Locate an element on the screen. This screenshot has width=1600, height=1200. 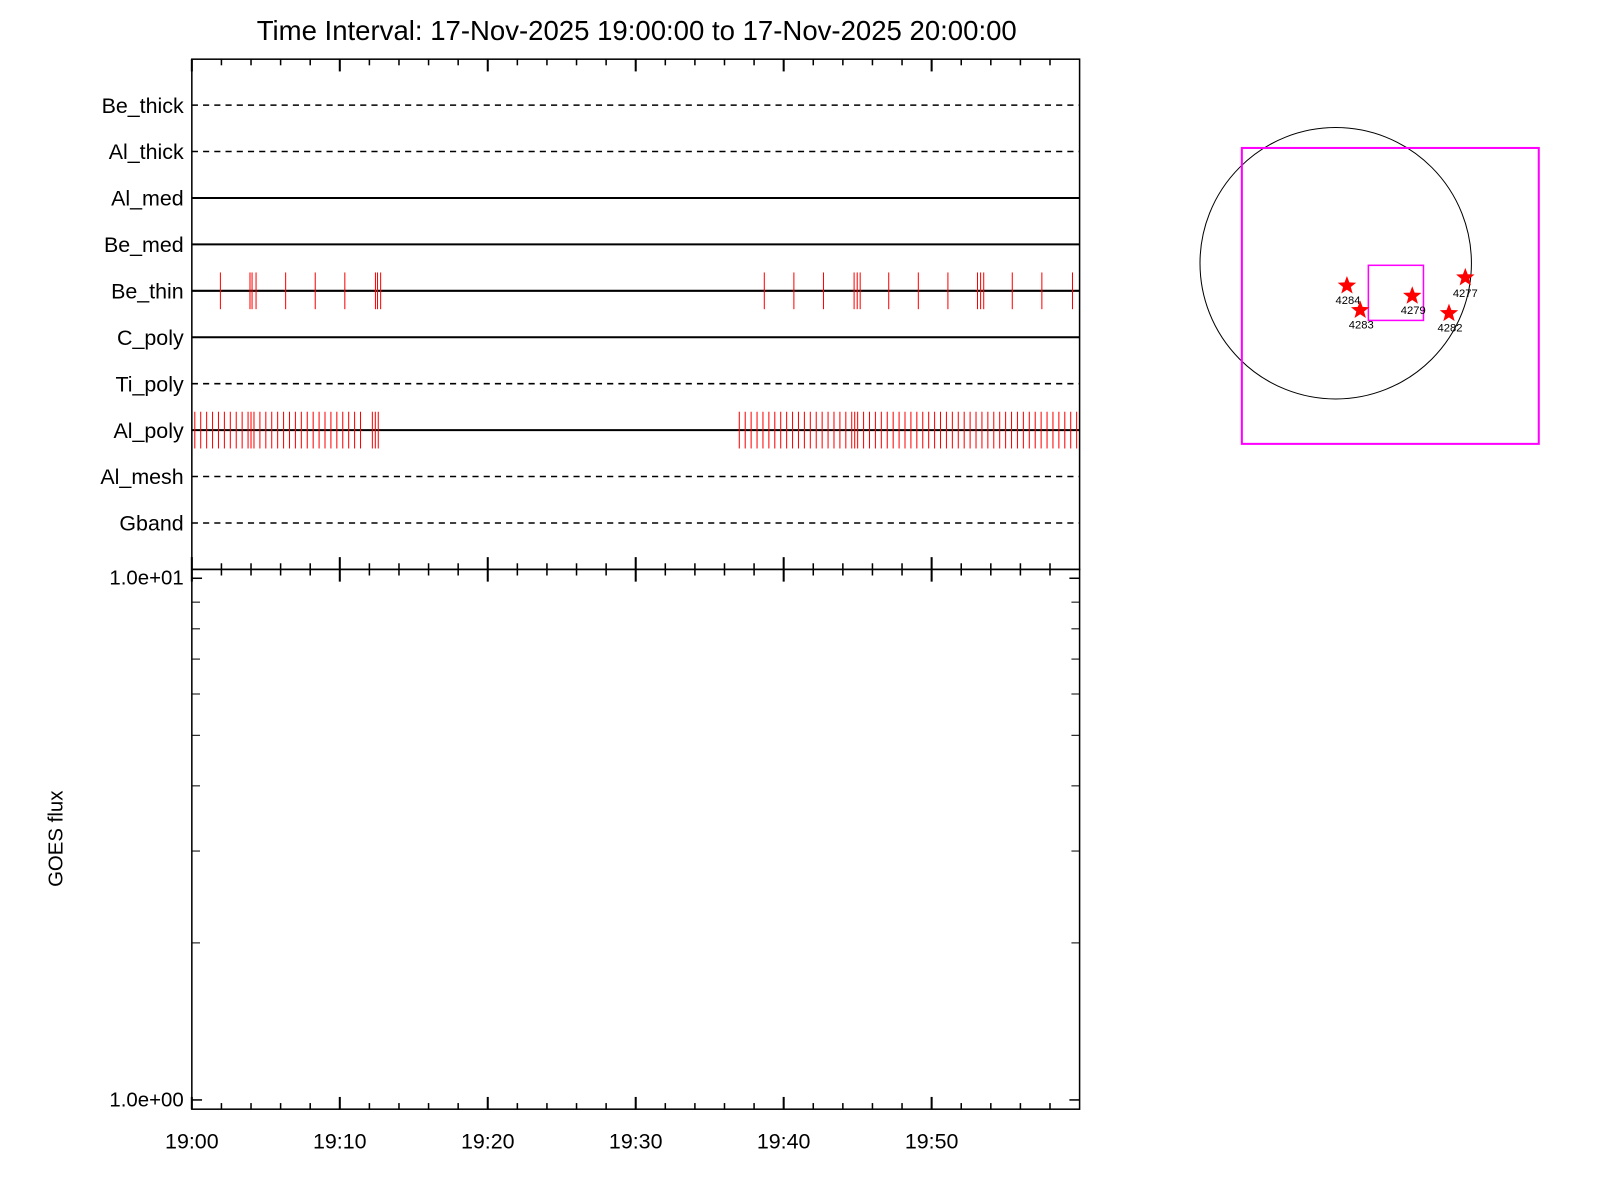
active-region: 4277 is located at coordinates (1465, 283).